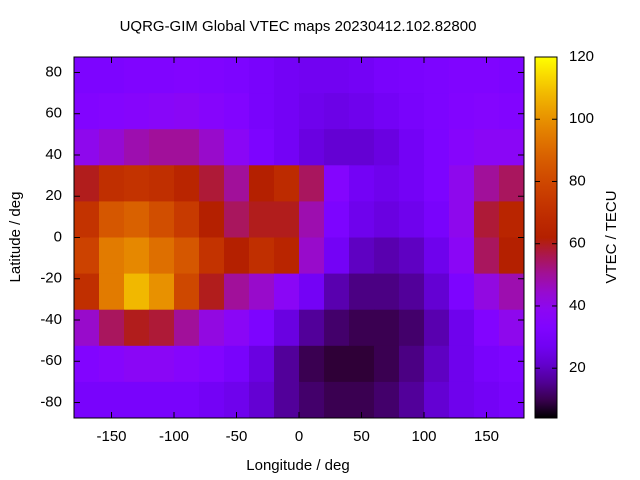 Image resolution: width=640 pixels, height=480 pixels. Describe the element at coordinates (53, 113) in the screenshot. I see `y-tick-label: 60` at that location.